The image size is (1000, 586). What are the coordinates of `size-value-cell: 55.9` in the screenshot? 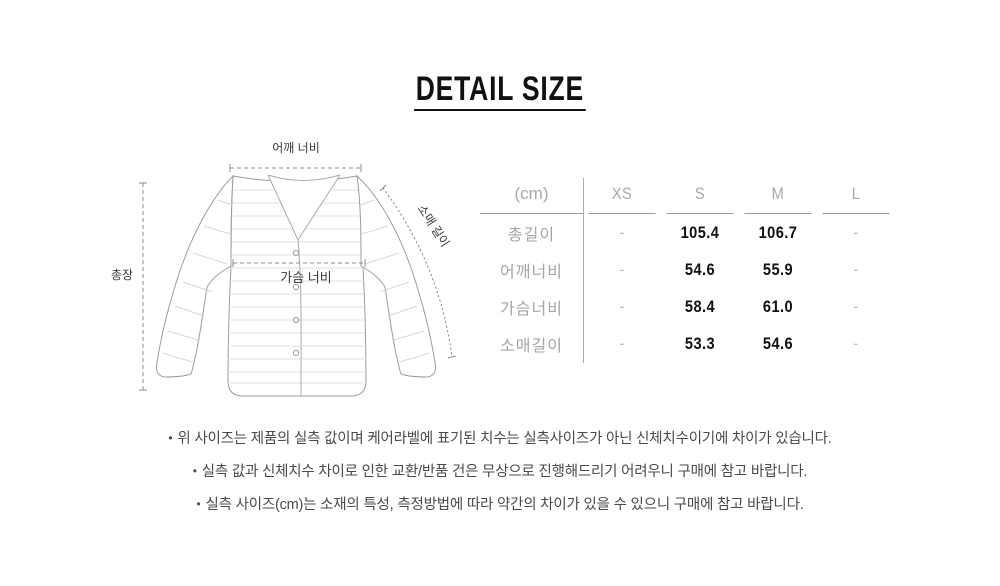 It's located at (778, 269).